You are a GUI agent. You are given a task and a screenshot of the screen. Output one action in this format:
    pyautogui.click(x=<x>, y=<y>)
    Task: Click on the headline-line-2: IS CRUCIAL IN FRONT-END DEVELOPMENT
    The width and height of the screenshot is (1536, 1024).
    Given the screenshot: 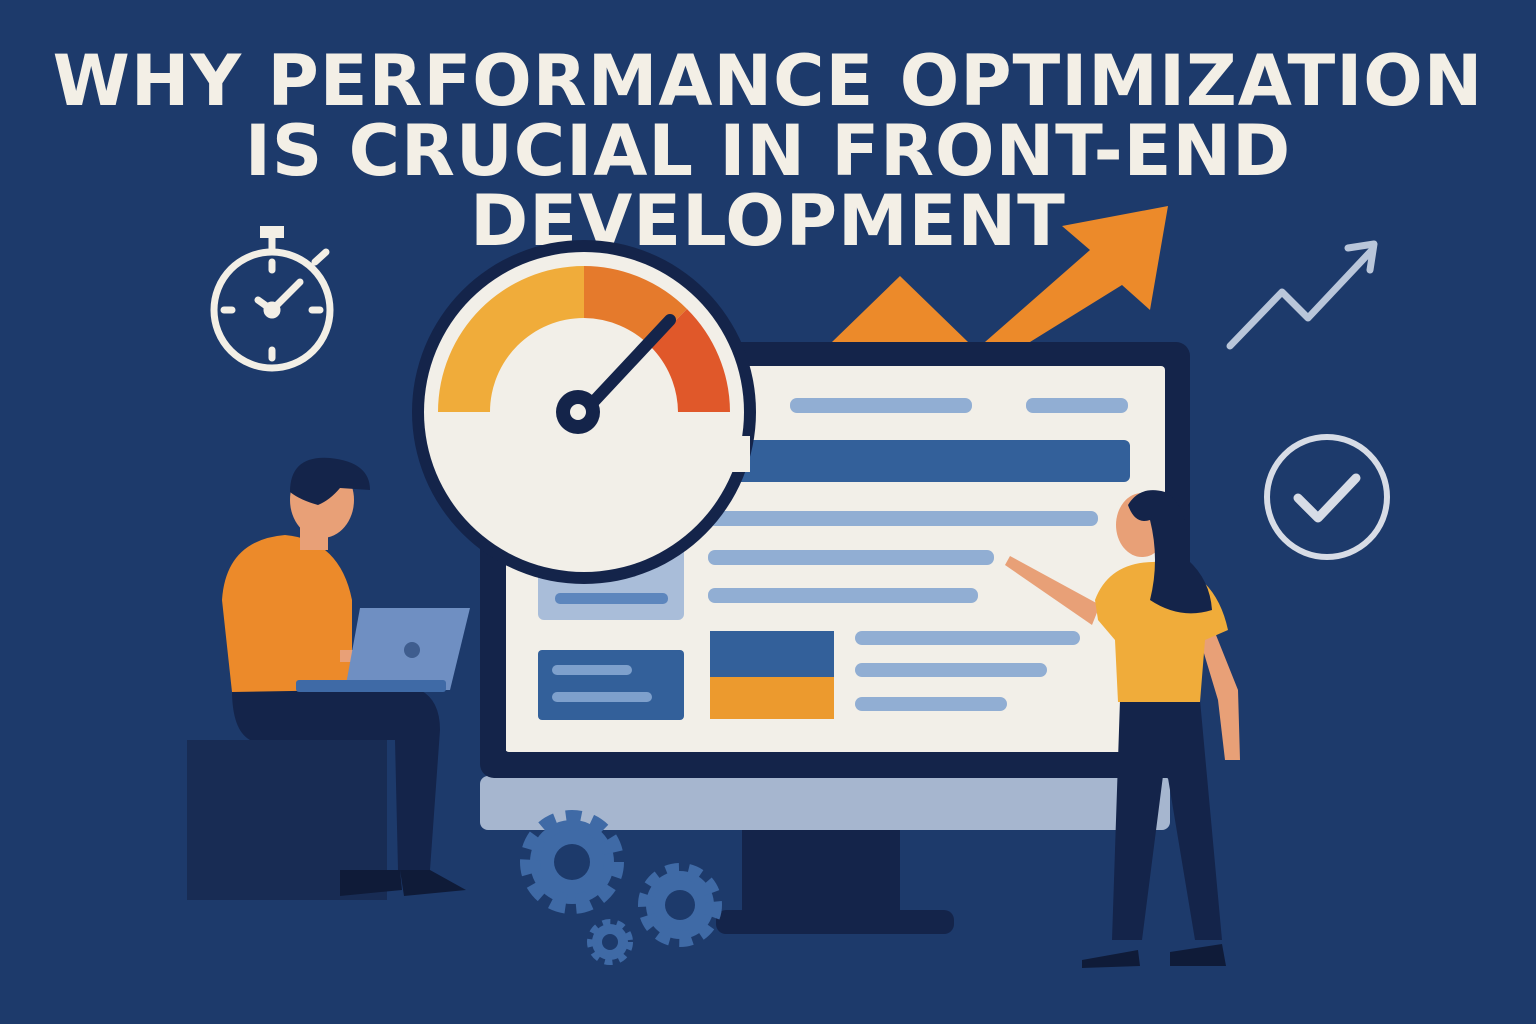 What is the action you would take?
    pyautogui.click(x=768, y=186)
    